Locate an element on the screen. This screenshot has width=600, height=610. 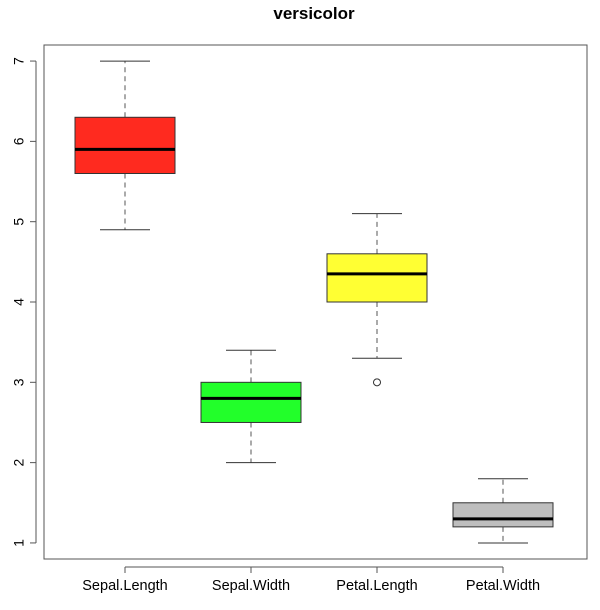
x-tick-label: Sepal.Width is located at coordinates (251, 586).